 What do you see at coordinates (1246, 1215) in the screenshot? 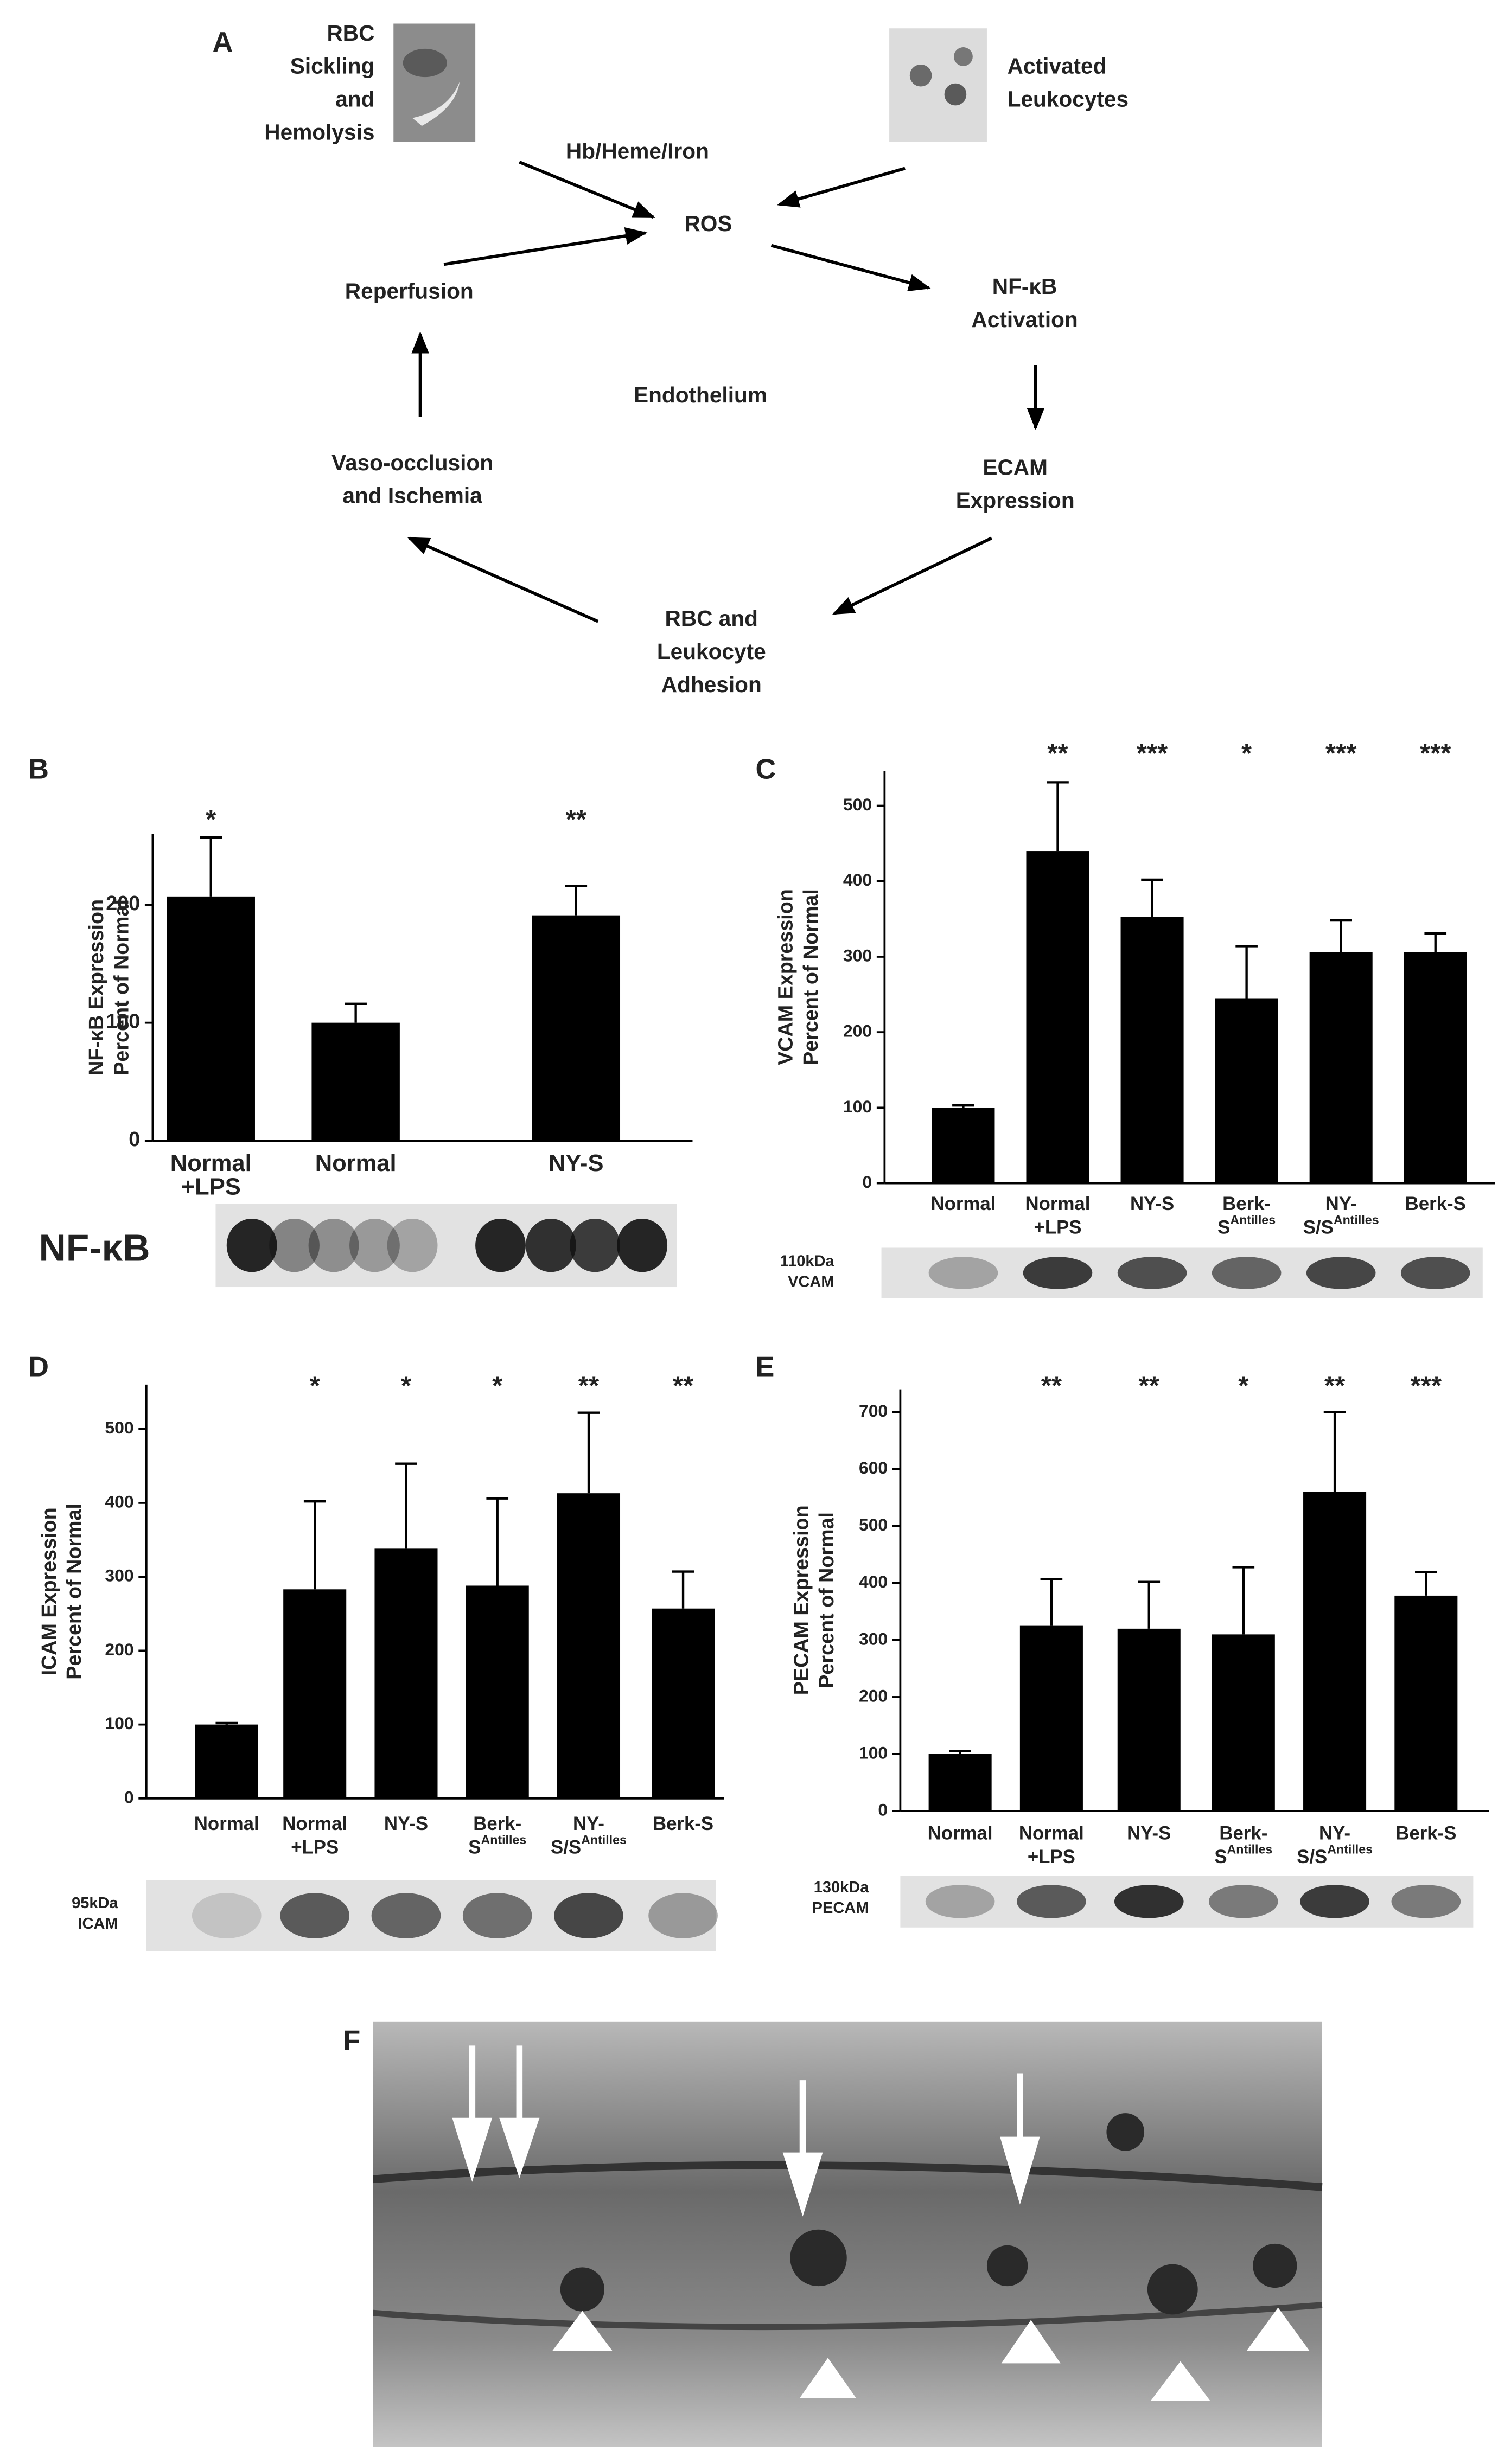
I see `x-tick-label: Berk- SAntilles` at bounding box center [1246, 1215].